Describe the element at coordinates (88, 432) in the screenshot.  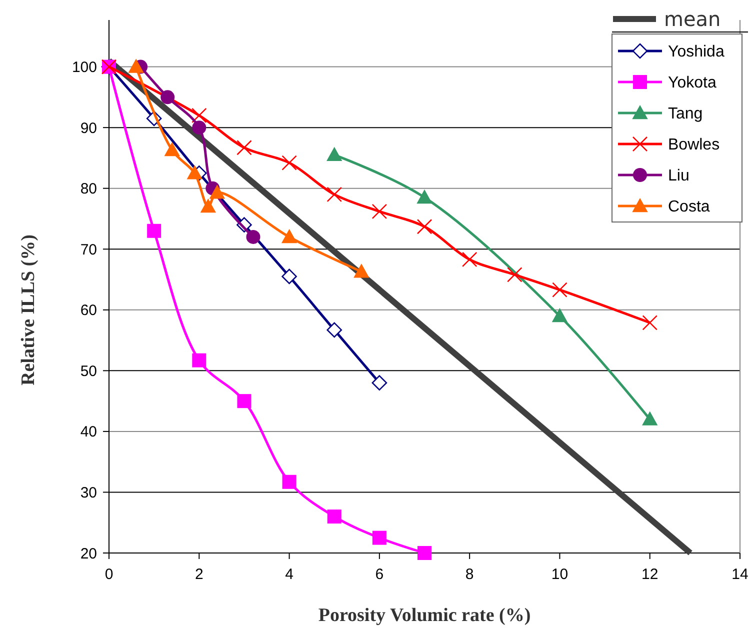
I see `y-tick-label: 40` at that location.